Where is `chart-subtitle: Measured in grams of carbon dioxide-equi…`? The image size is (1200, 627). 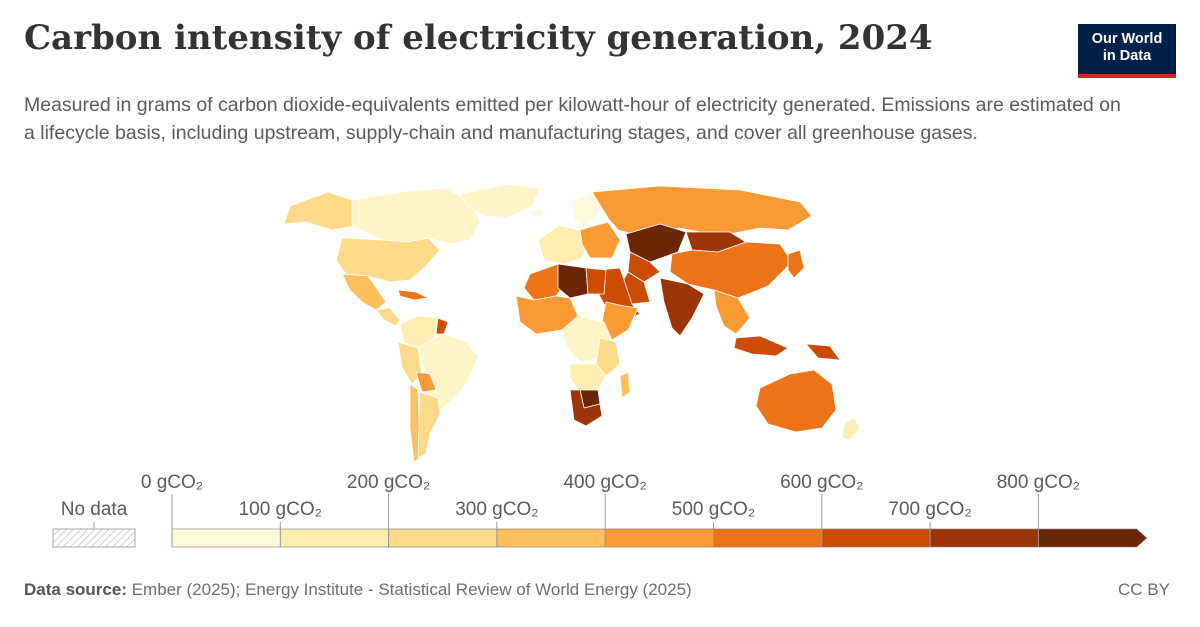
chart-subtitle: Measured in grams of carbon dioxide-equi… is located at coordinates (572, 119).